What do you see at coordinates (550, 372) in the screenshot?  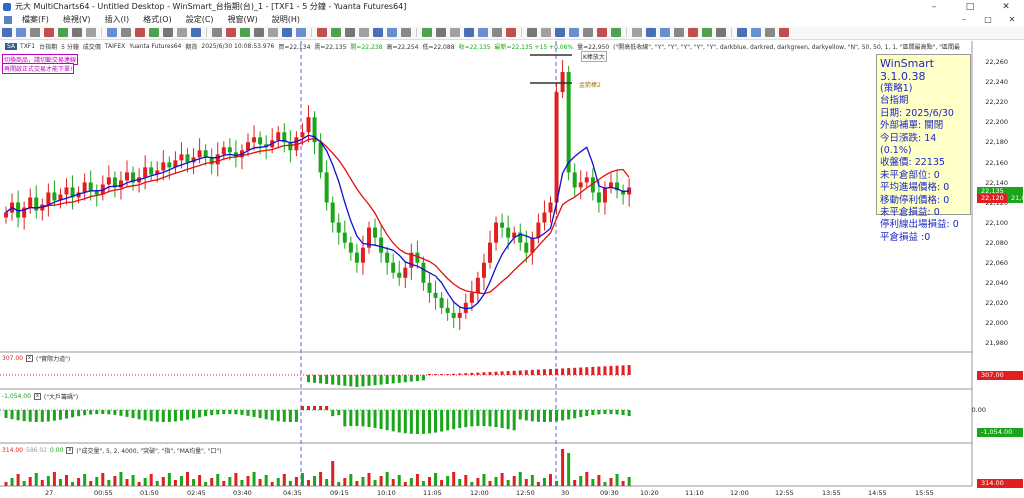 I see `ind1-bar` at bounding box center [550, 372].